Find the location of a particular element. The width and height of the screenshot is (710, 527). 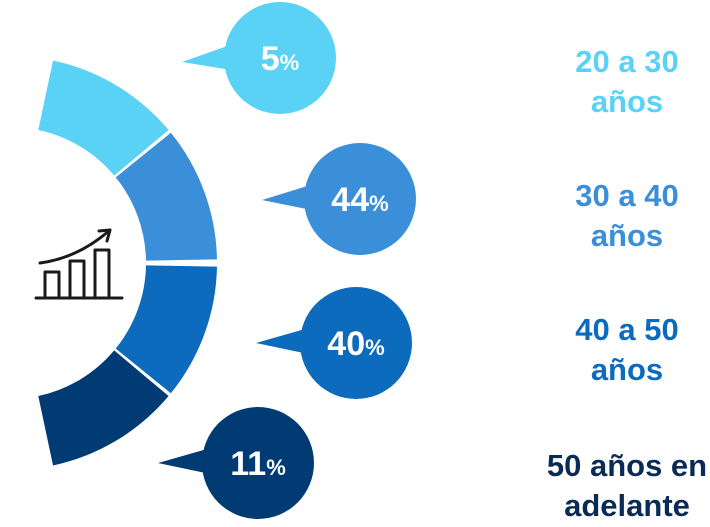

category-label-20-30: 20 a 30 años is located at coordinates (621, 82).